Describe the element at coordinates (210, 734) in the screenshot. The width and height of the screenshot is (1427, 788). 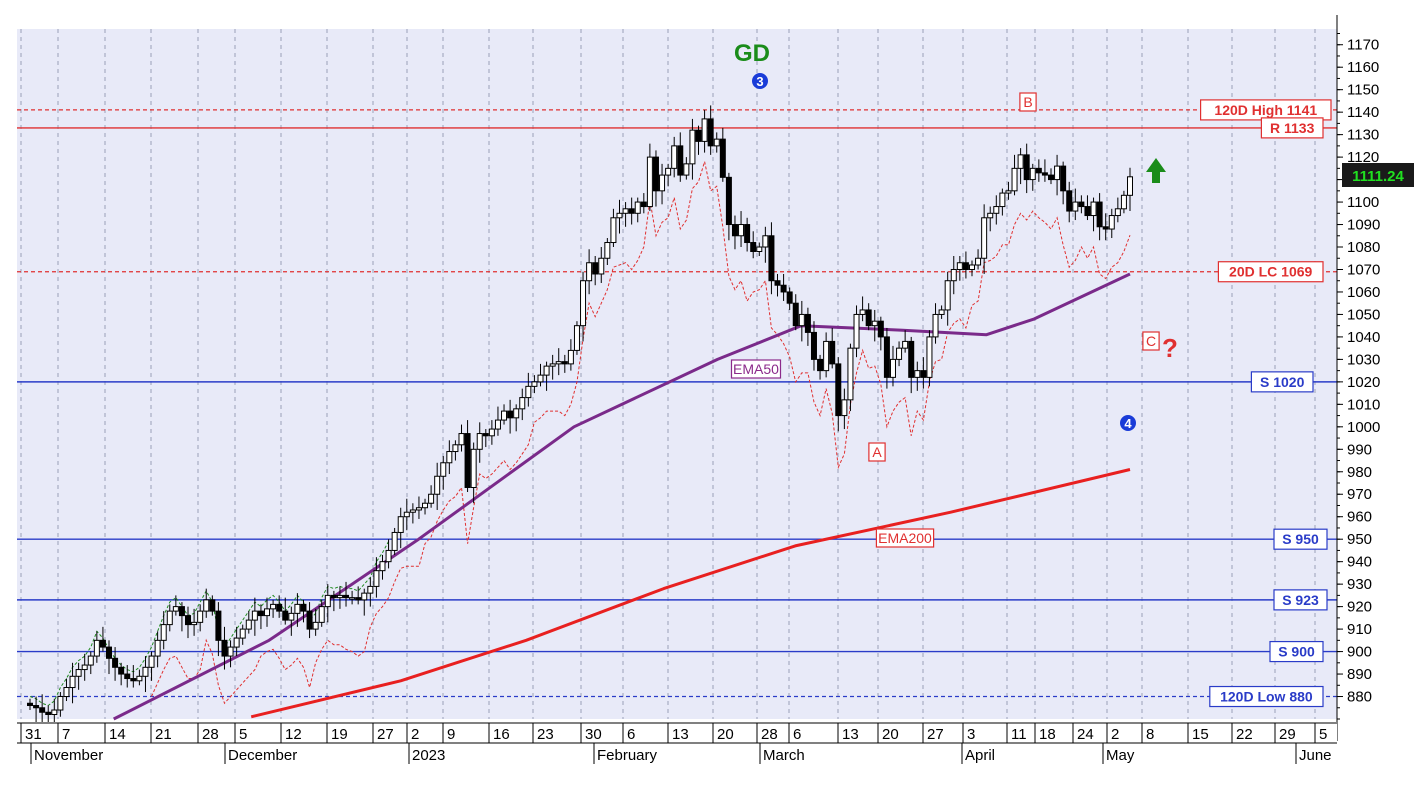
I see `x-tick-label: 28` at that location.